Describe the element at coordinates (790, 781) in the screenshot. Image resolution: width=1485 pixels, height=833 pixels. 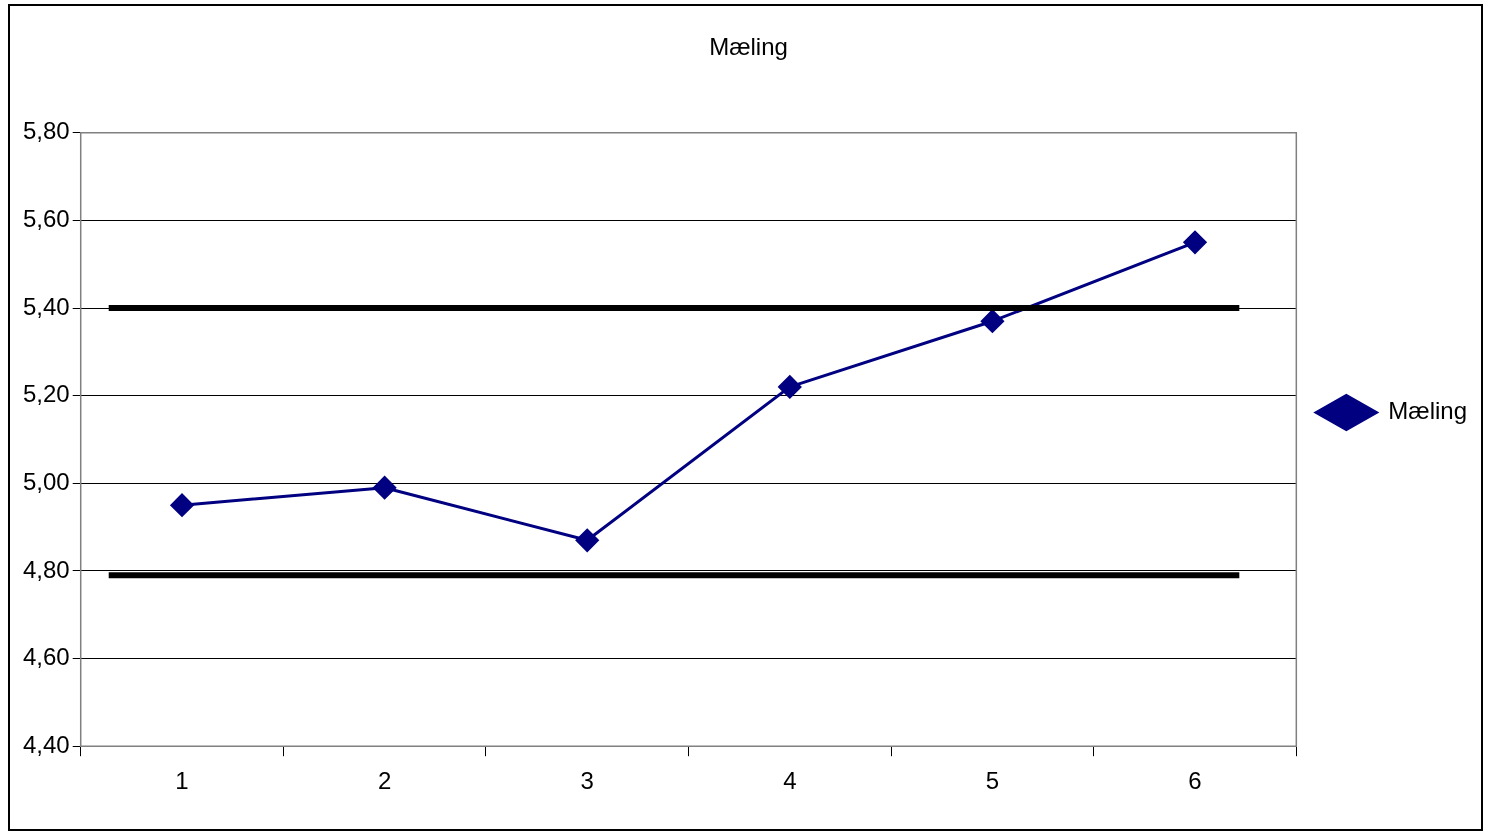
I see `x-tick-label: 4` at that location.